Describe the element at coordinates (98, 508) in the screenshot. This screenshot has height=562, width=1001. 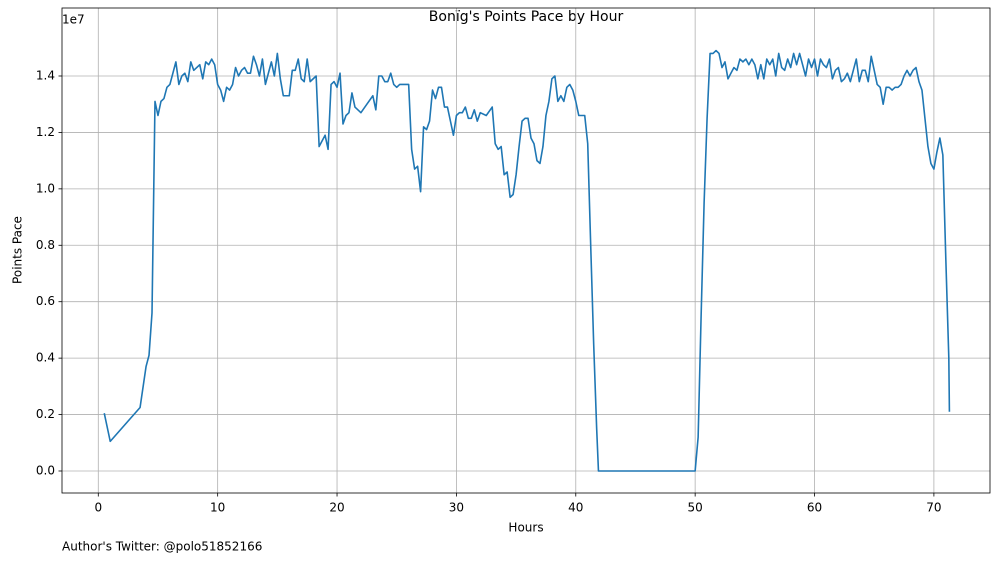
I see `x-tick-label: 0` at that location.